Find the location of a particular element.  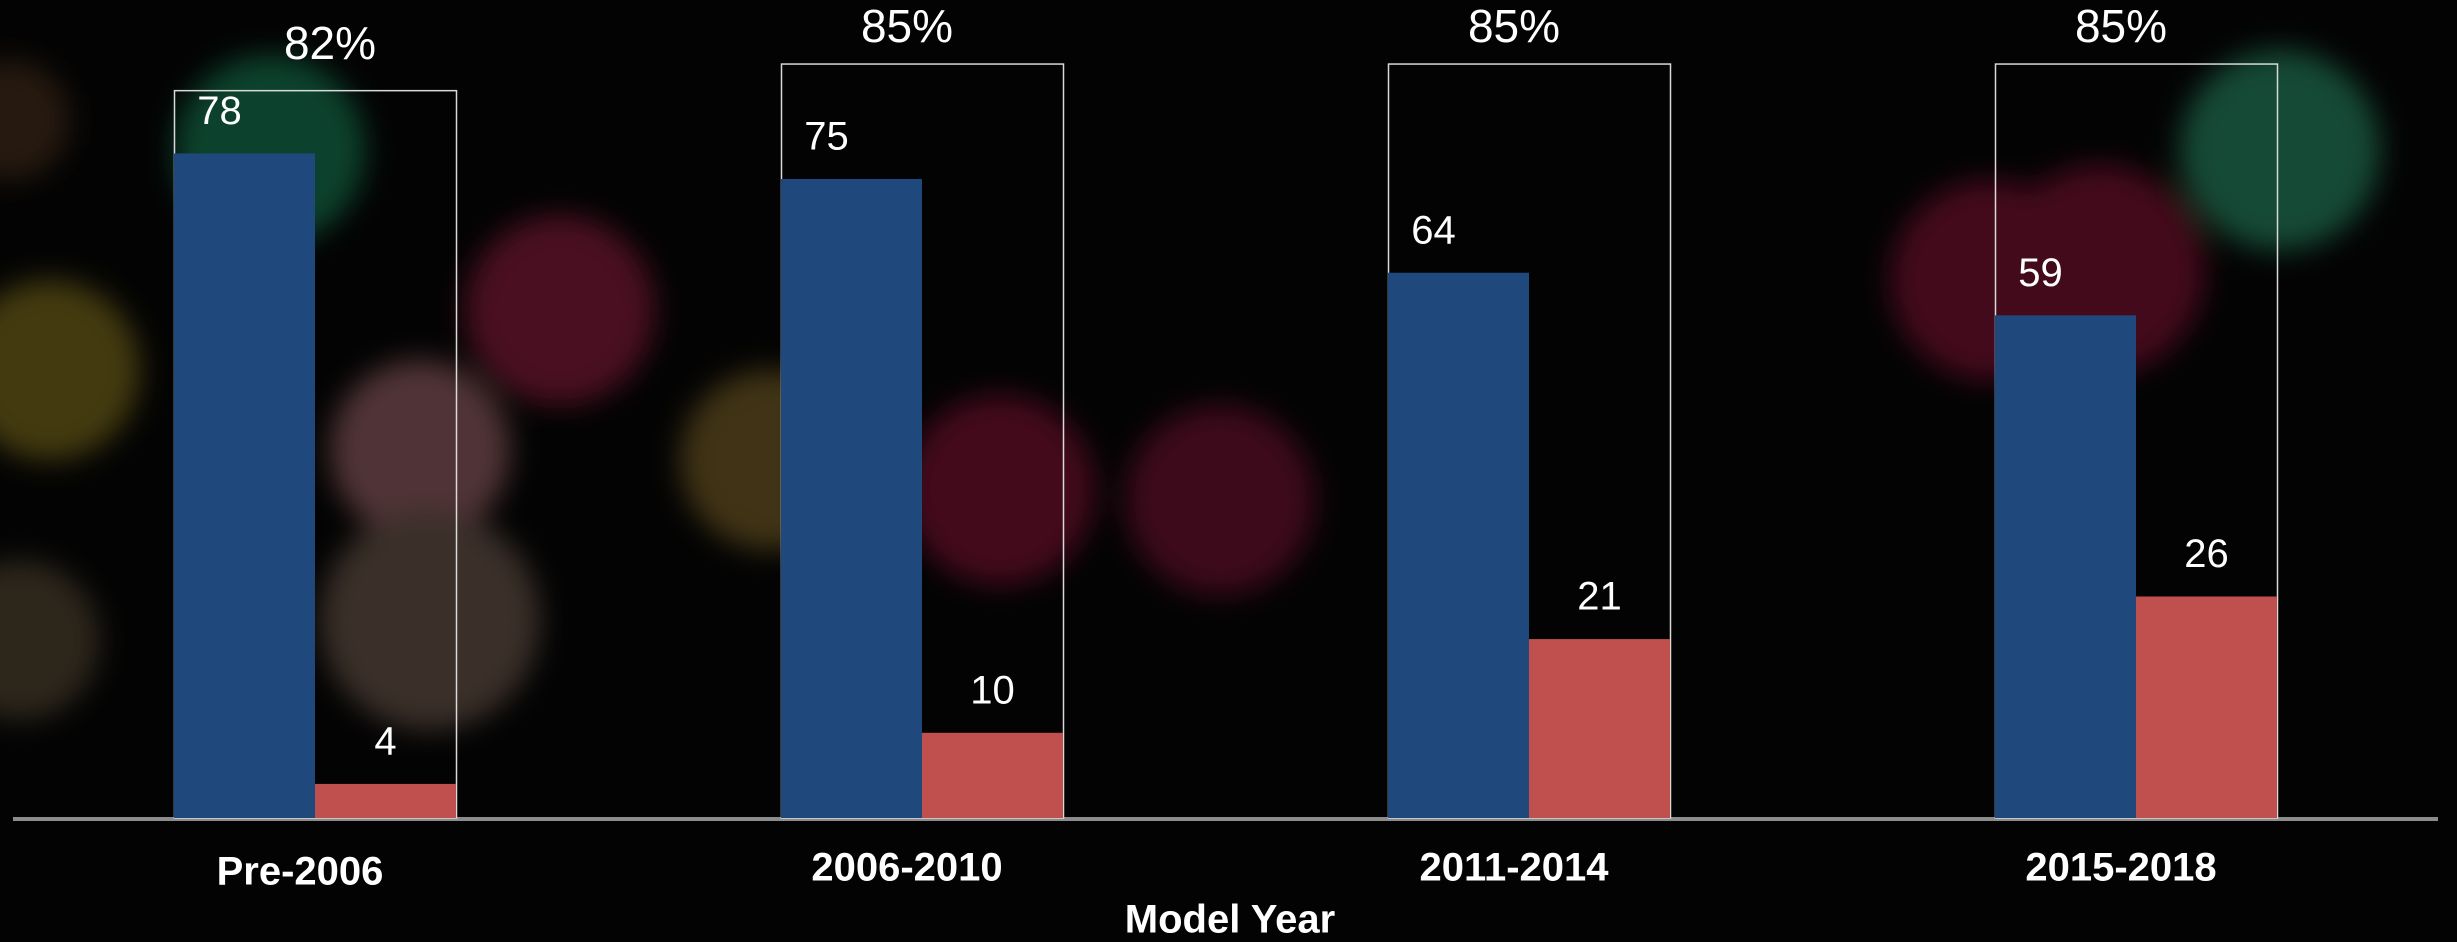

value-label: 10 is located at coordinates (992, 690).